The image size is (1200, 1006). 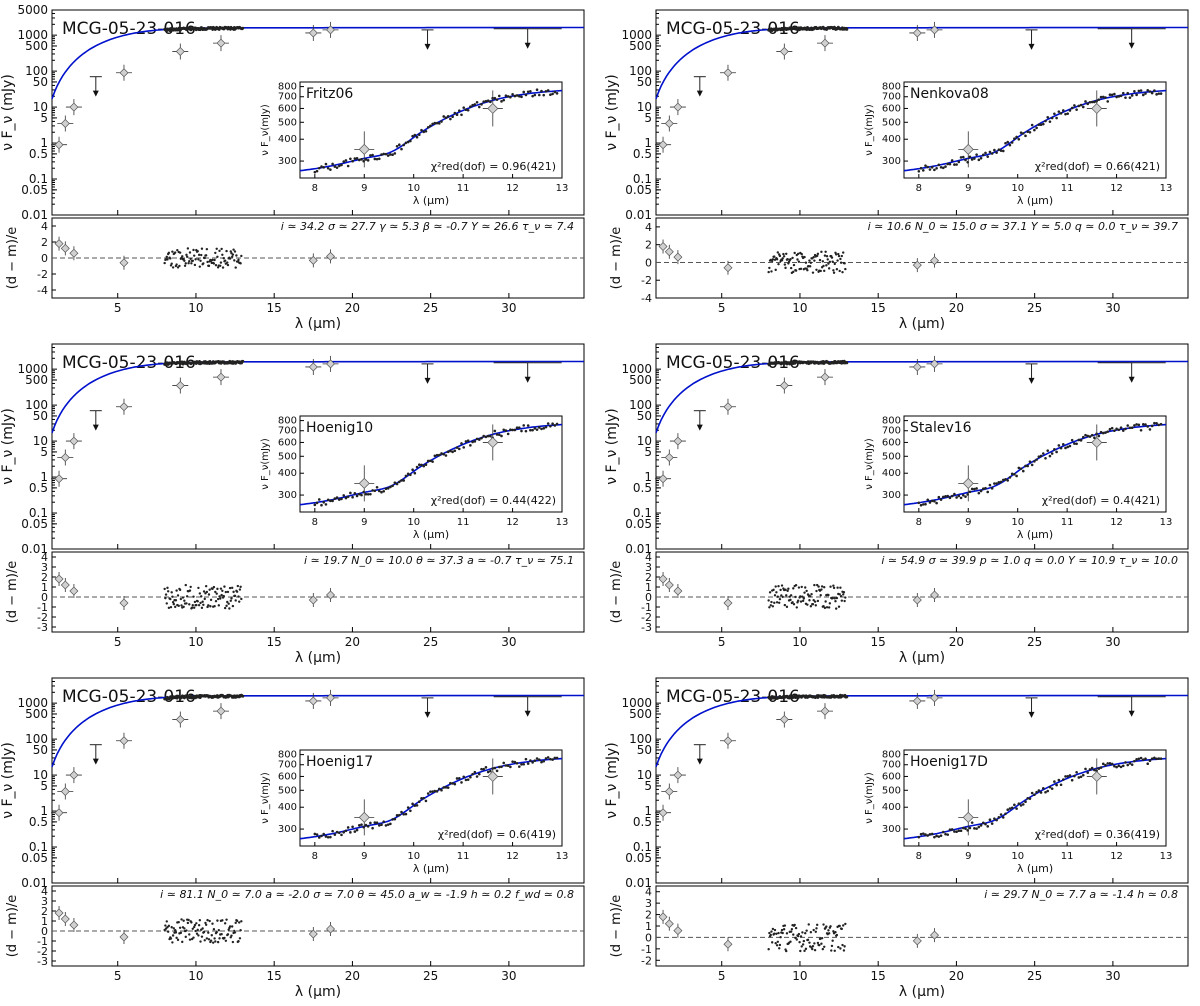 What do you see at coordinates (40, 775) in the screenshot?
I see `sed-y-tick-label: 10` at bounding box center [40, 775].